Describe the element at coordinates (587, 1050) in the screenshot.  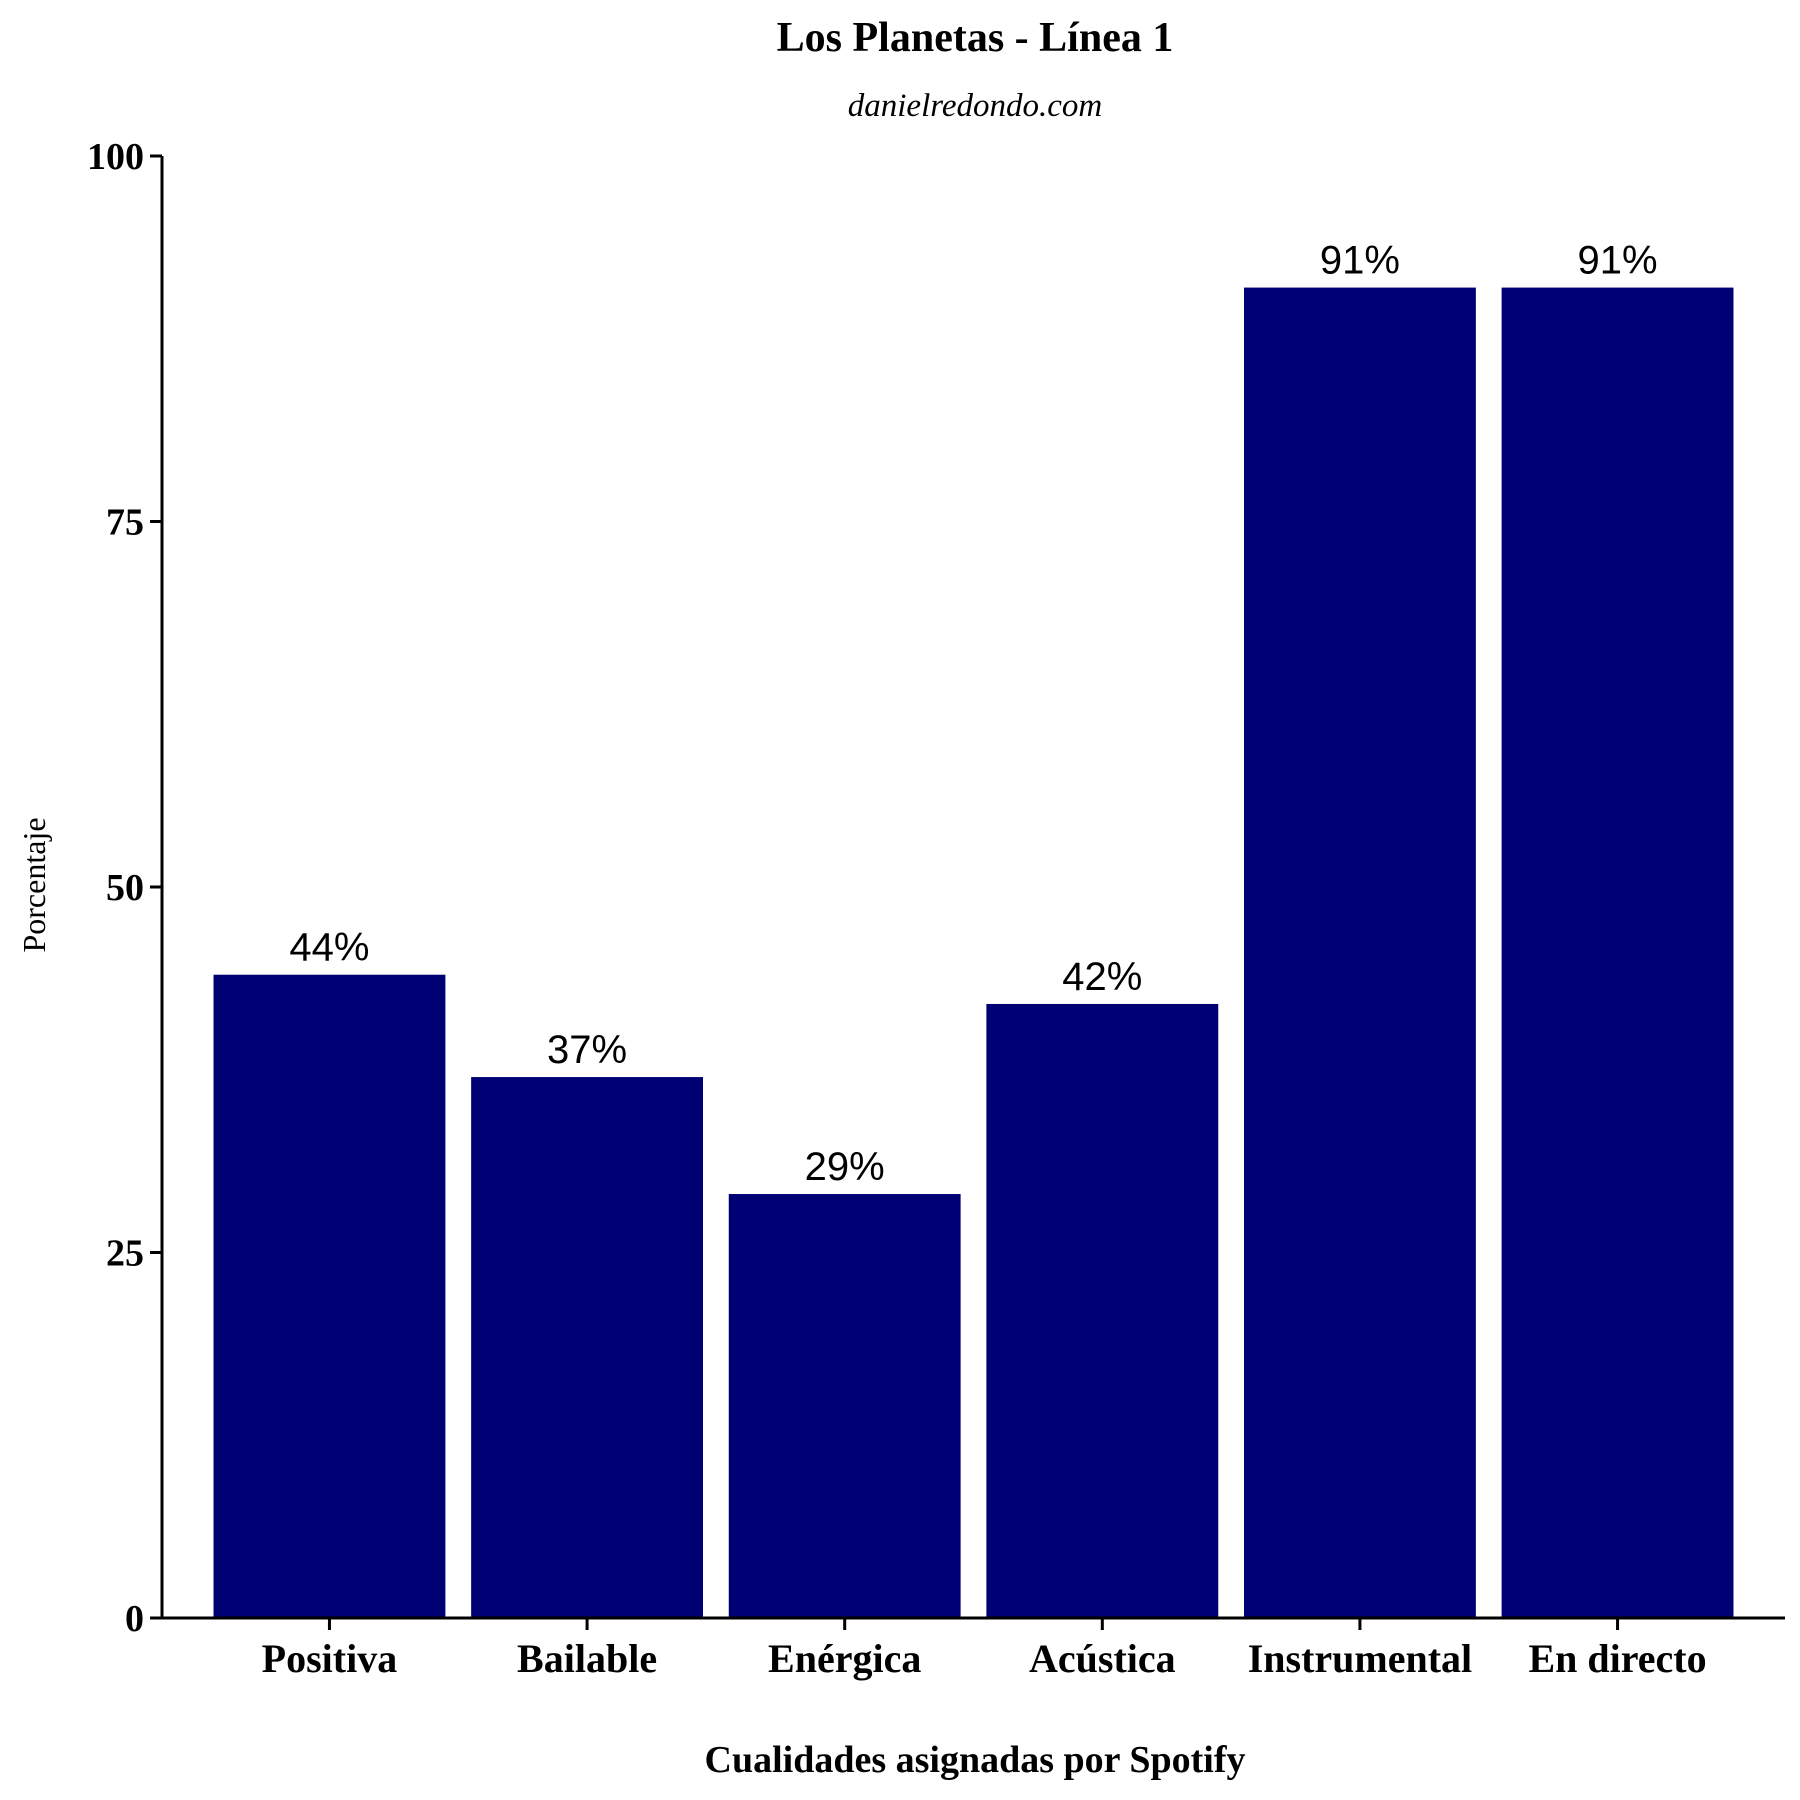
I see `data-label: 37%` at that location.